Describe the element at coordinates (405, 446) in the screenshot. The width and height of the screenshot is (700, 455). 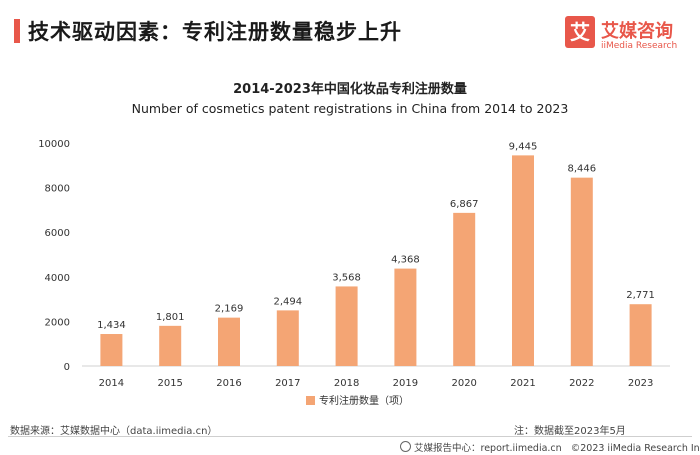
I see `report-center-icon` at that location.